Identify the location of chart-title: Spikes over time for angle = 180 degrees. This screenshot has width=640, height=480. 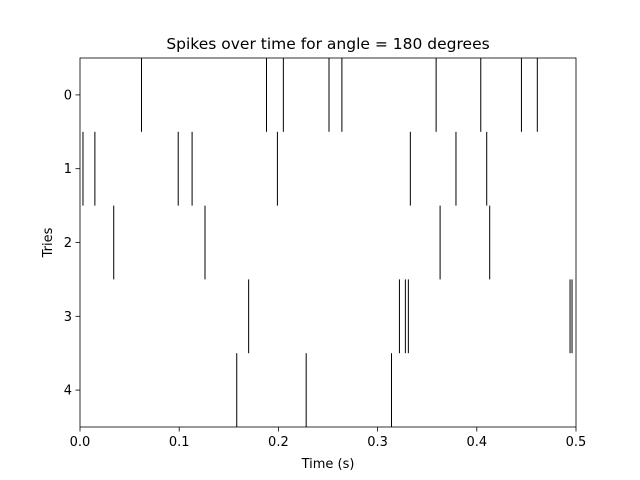
(327, 44).